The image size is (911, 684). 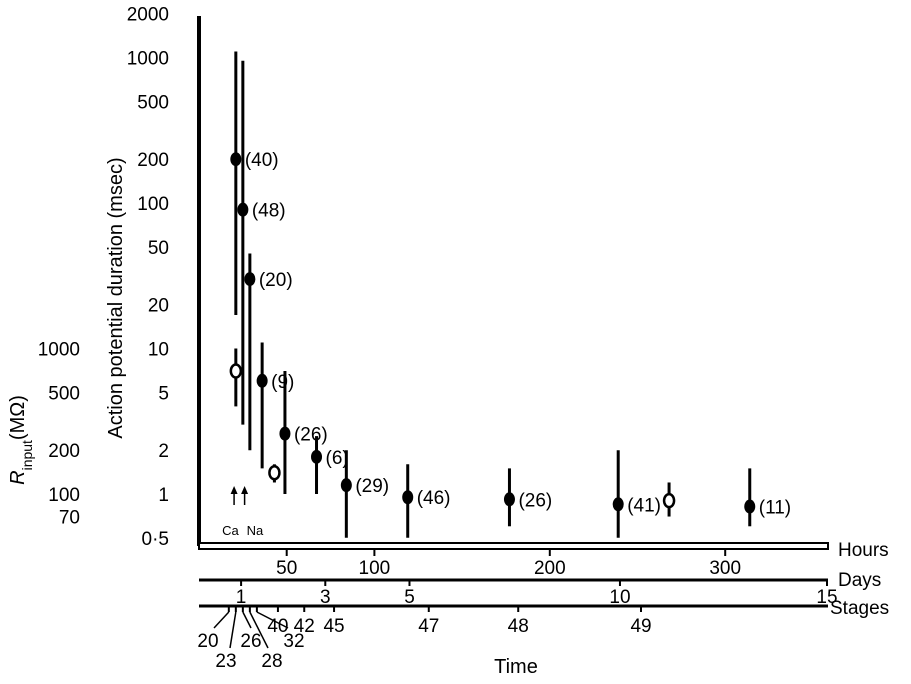 What do you see at coordinates (271, 661) in the screenshot?
I see `stage-tick-label: 28` at bounding box center [271, 661].